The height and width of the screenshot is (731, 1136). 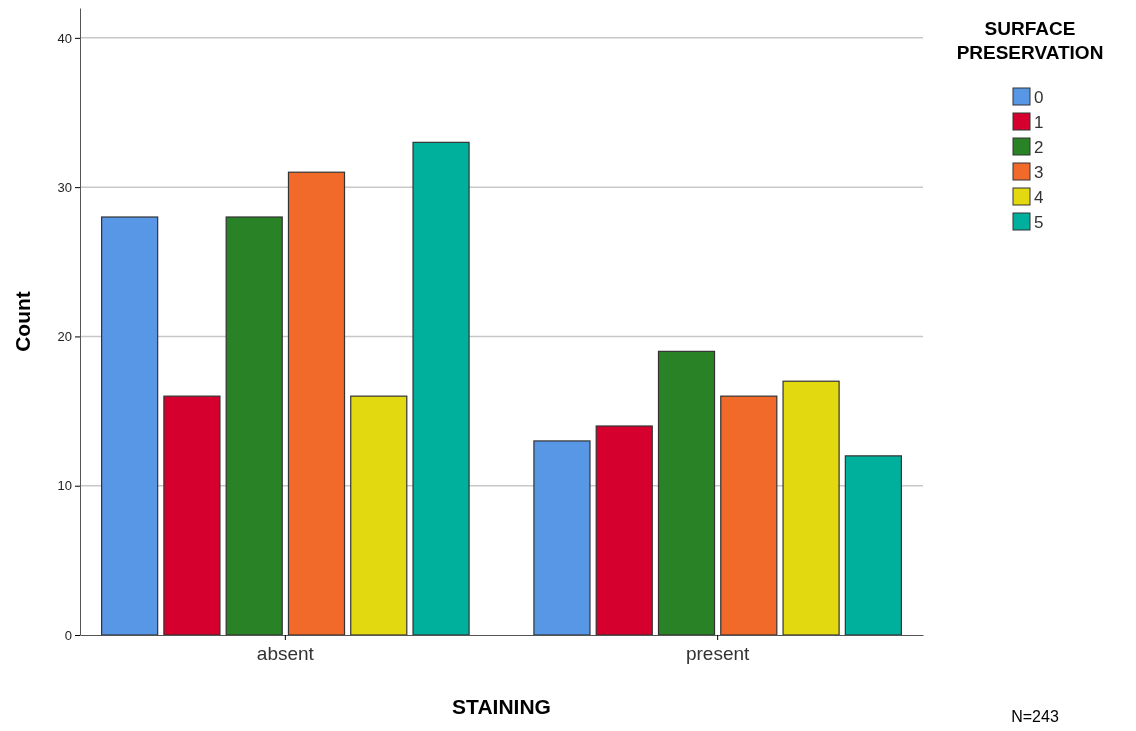 I want to click on legend-title: SURFACE PRESERVATION, so click(x=1030, y=40).